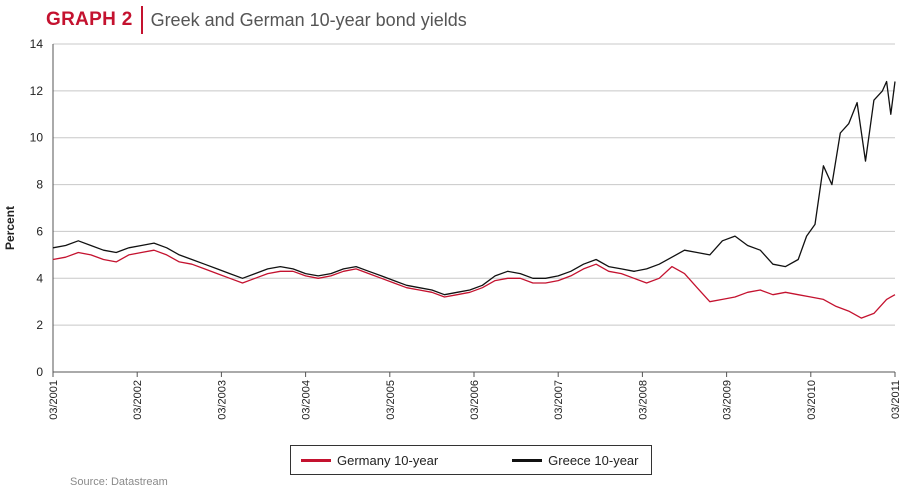  I want to click on x-tick-label-3: 03/2004, so click(307, 400).